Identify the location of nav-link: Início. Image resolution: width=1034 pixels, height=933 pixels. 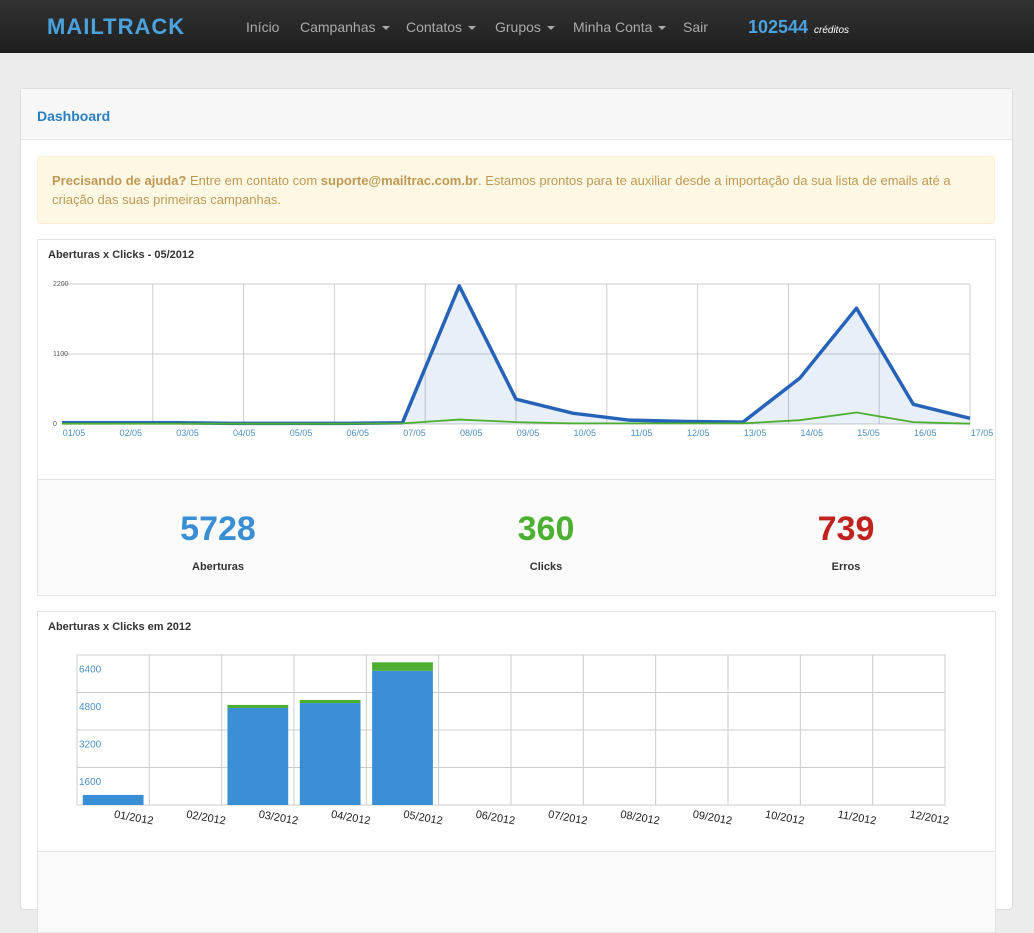
(263, 27).